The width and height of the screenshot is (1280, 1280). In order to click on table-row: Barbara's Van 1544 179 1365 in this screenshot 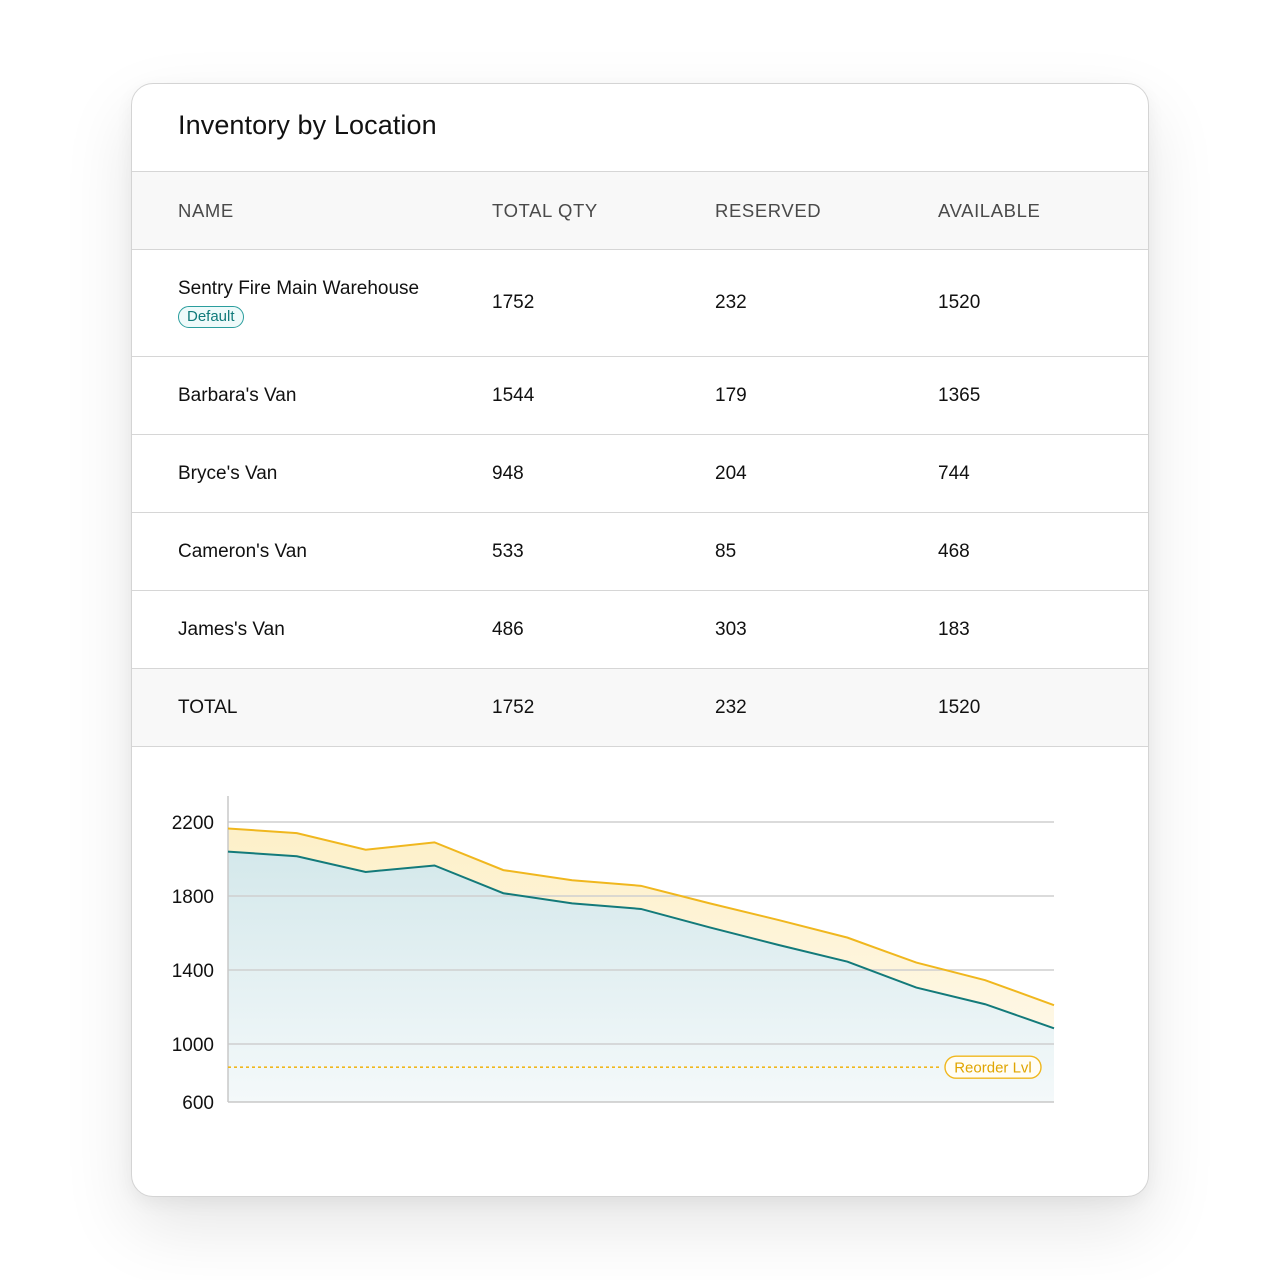, I will do `click(640, 395)`.